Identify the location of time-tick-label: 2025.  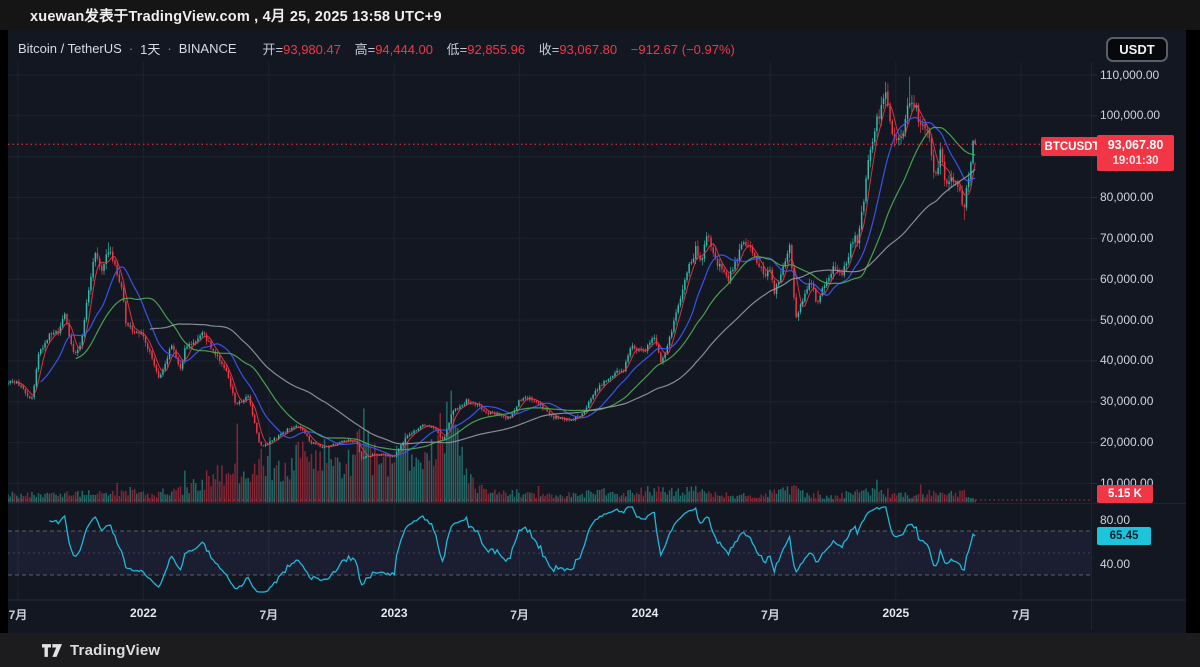
(896, 613).